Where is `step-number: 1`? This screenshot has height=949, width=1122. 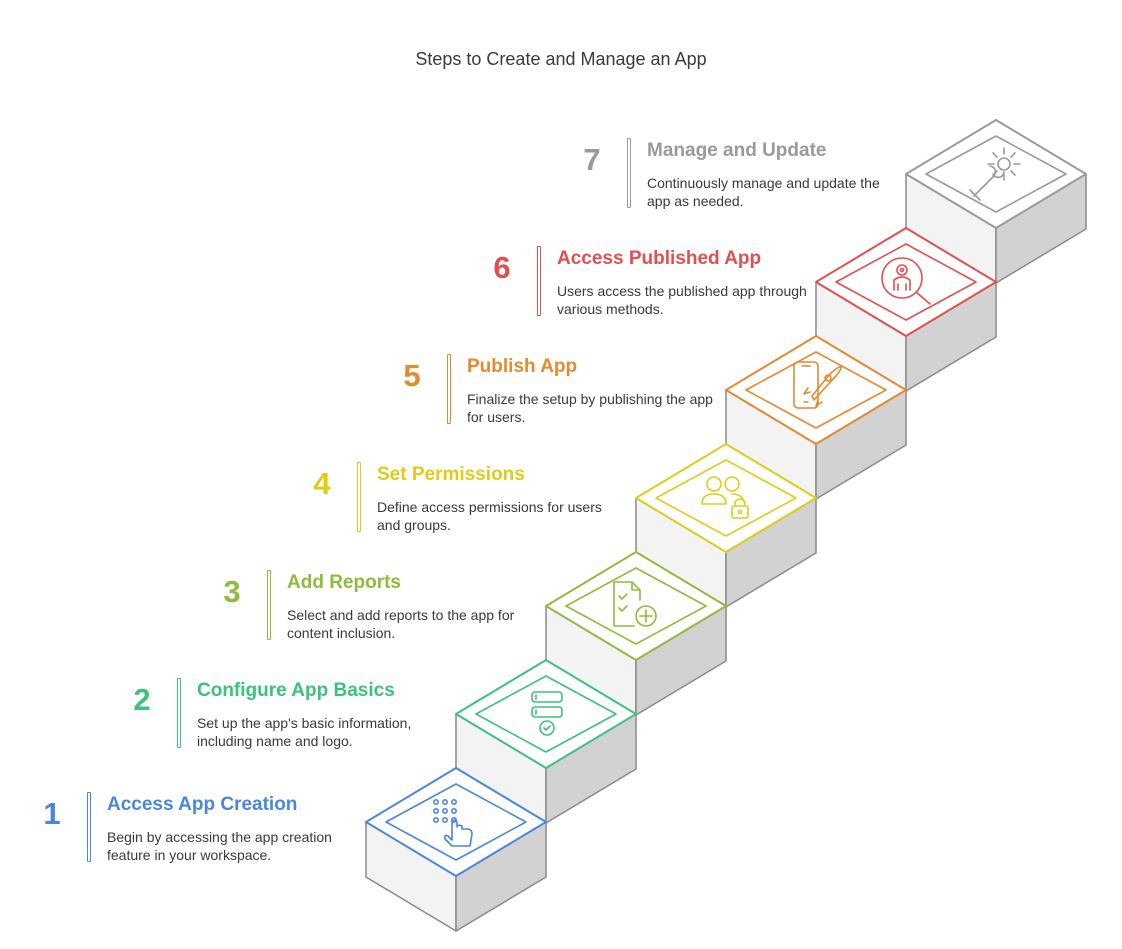 step-number: 1 is located at coordinates (52, 813).